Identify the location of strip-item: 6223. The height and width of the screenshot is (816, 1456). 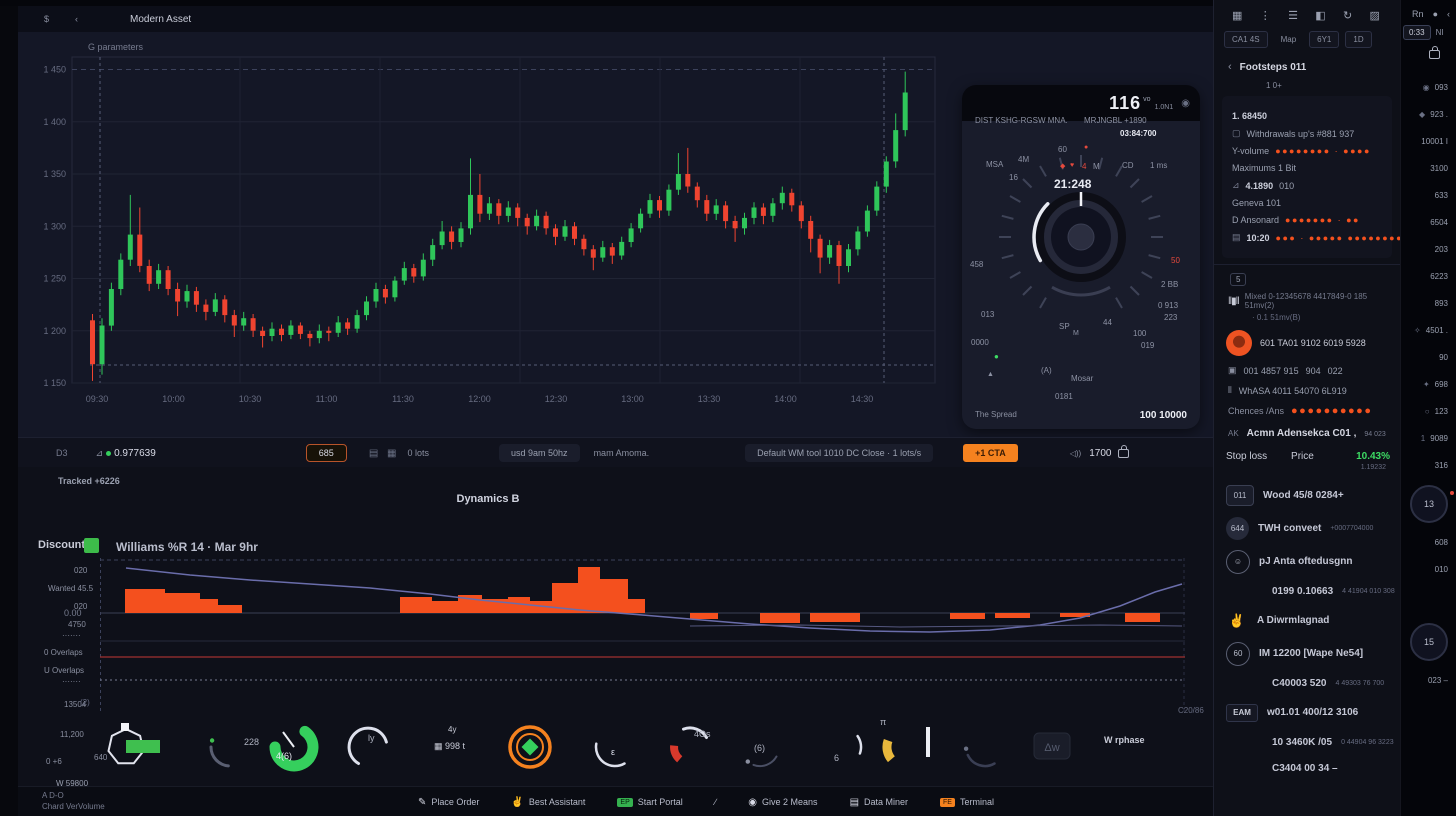
(1439, 276).